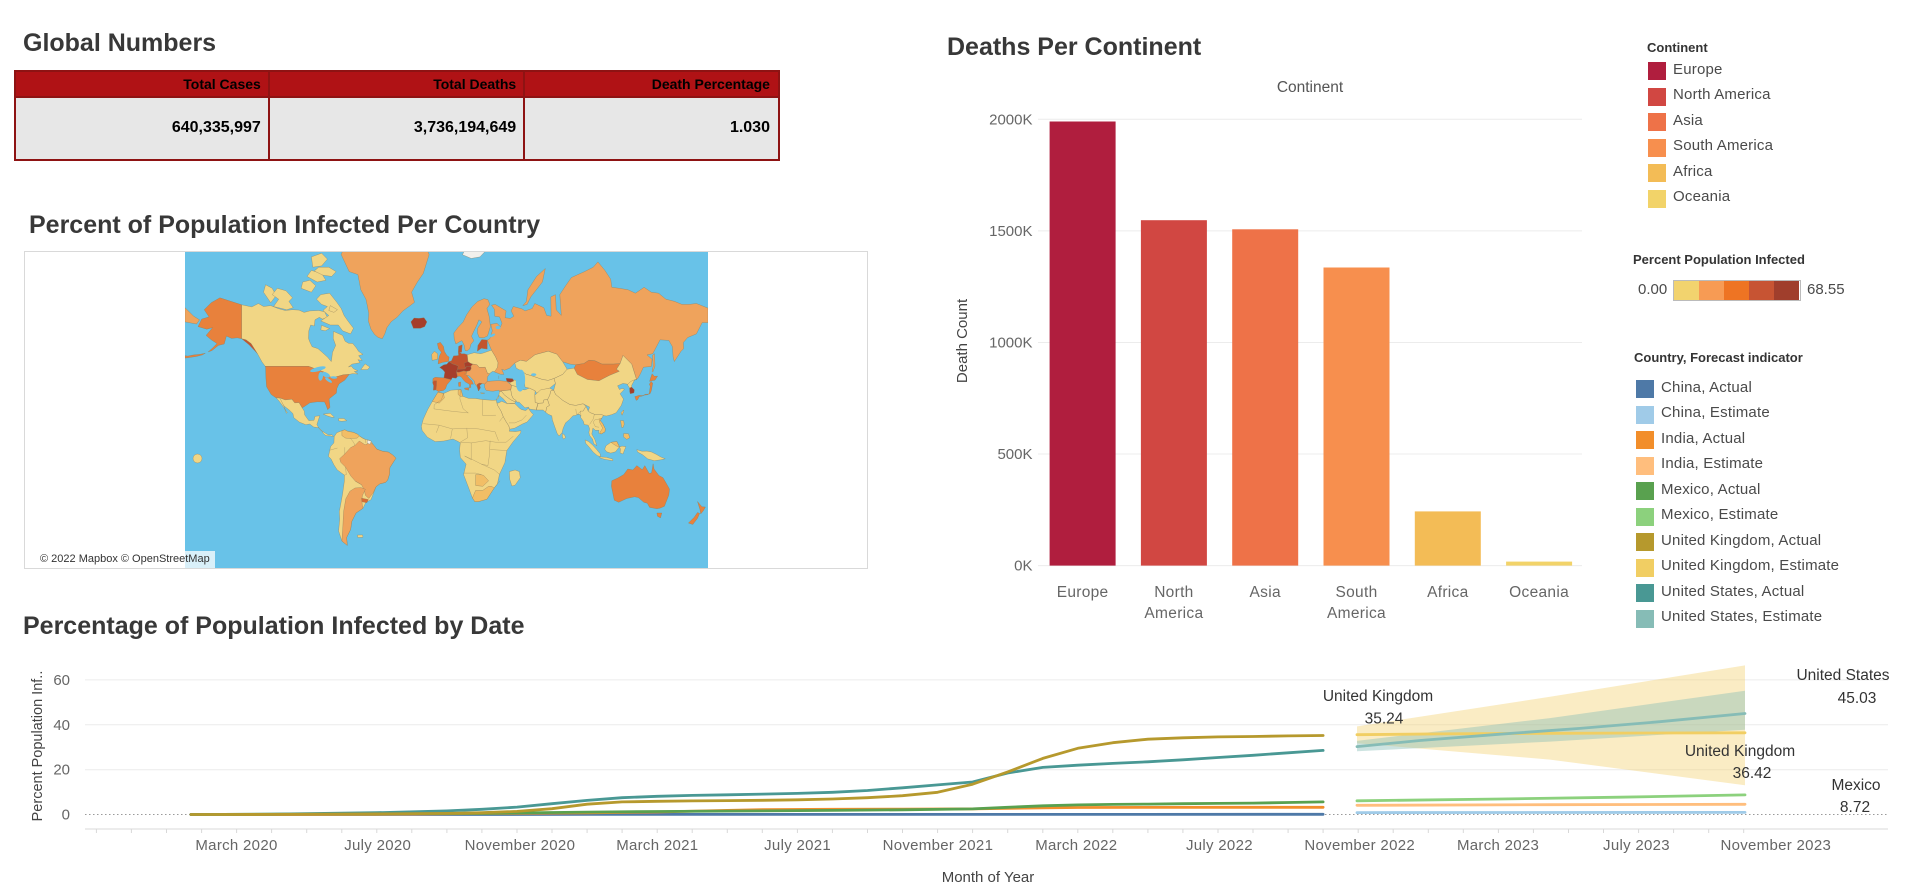 The height and width of the screenshot is (893, 1920). What do you see at coordinates (988, 877) in the screenshot?
I see `svg-text: Month of Year` at bounding box center [988, 877].